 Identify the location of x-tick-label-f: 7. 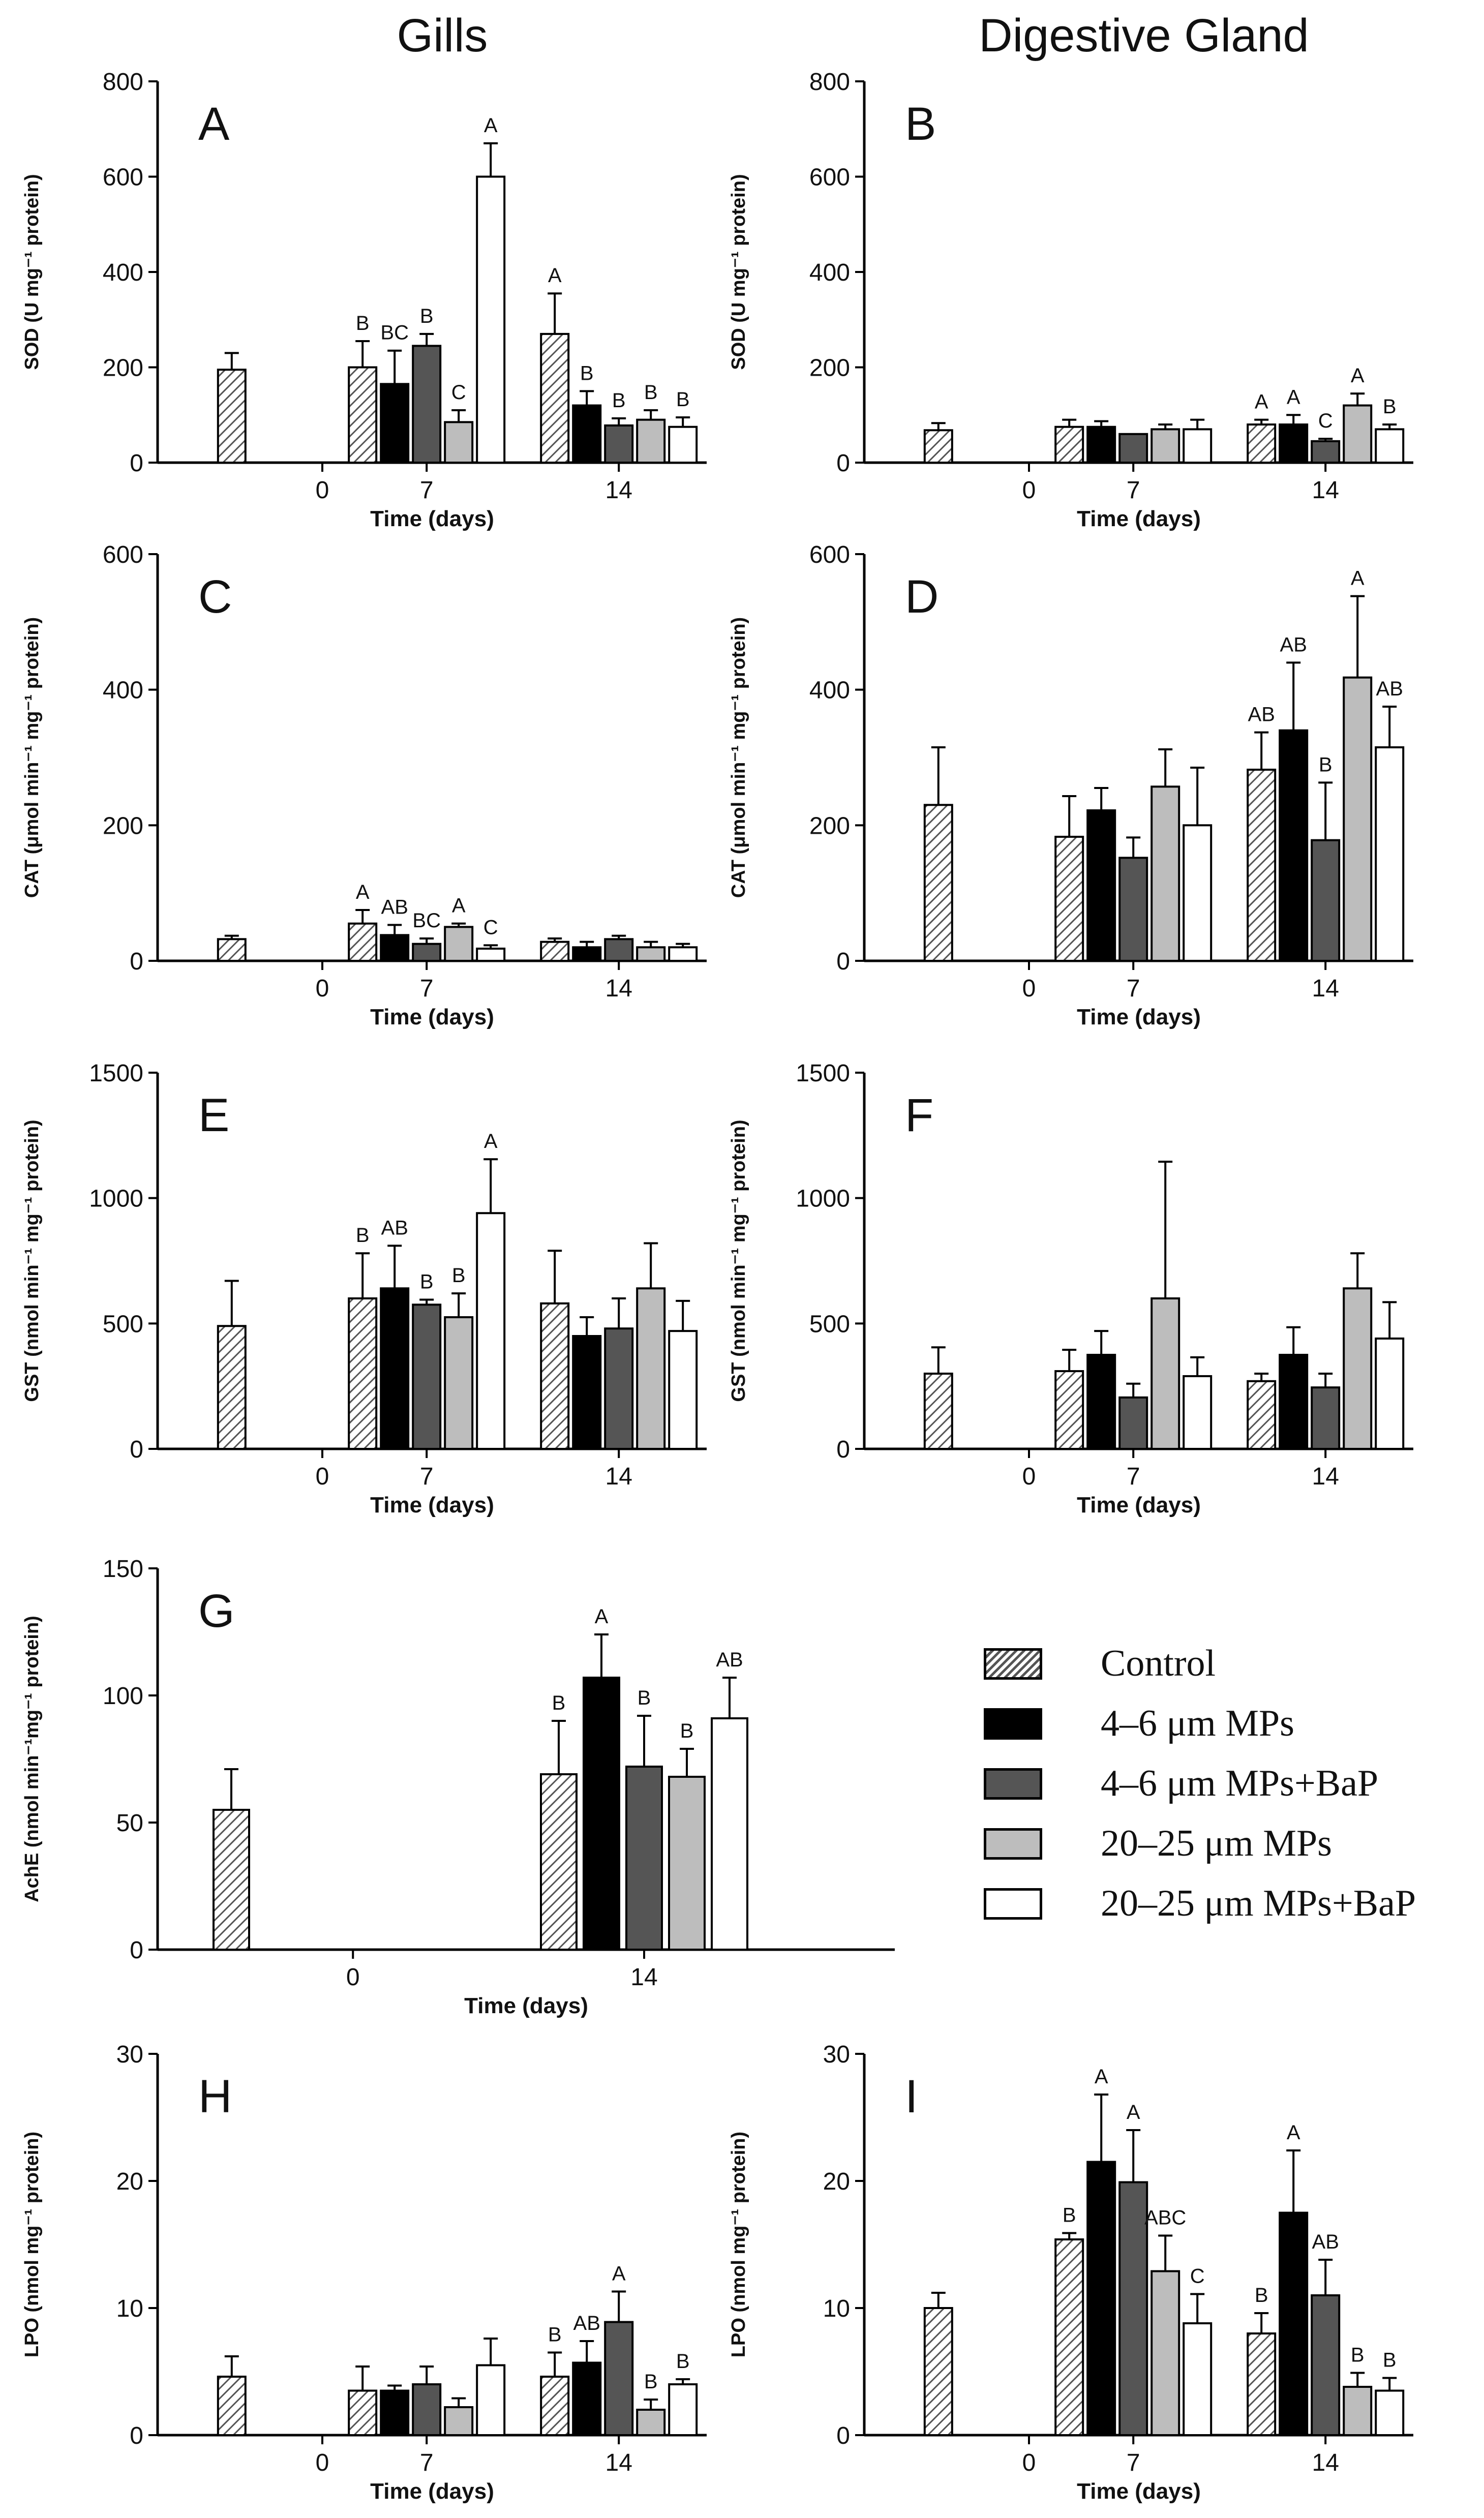
(1133, 1476).